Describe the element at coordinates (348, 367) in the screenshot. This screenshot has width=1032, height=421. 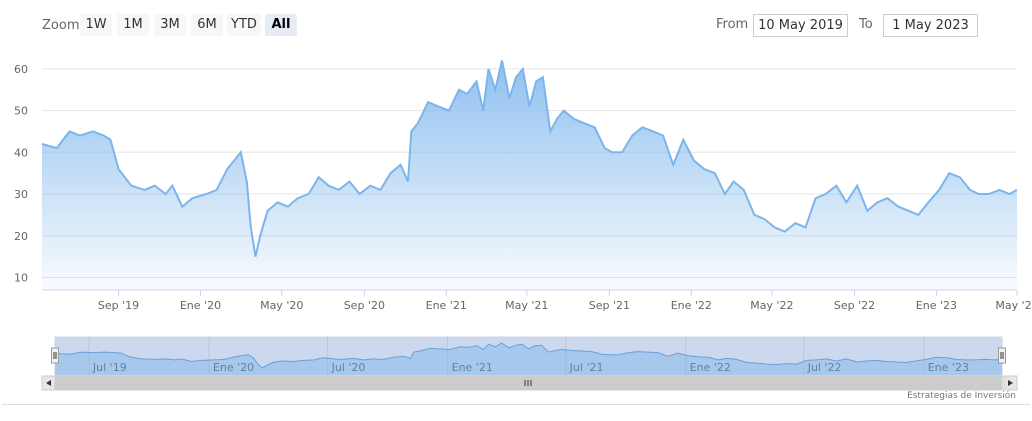
I see `navigator-tick-label: Jul '20` at that location.